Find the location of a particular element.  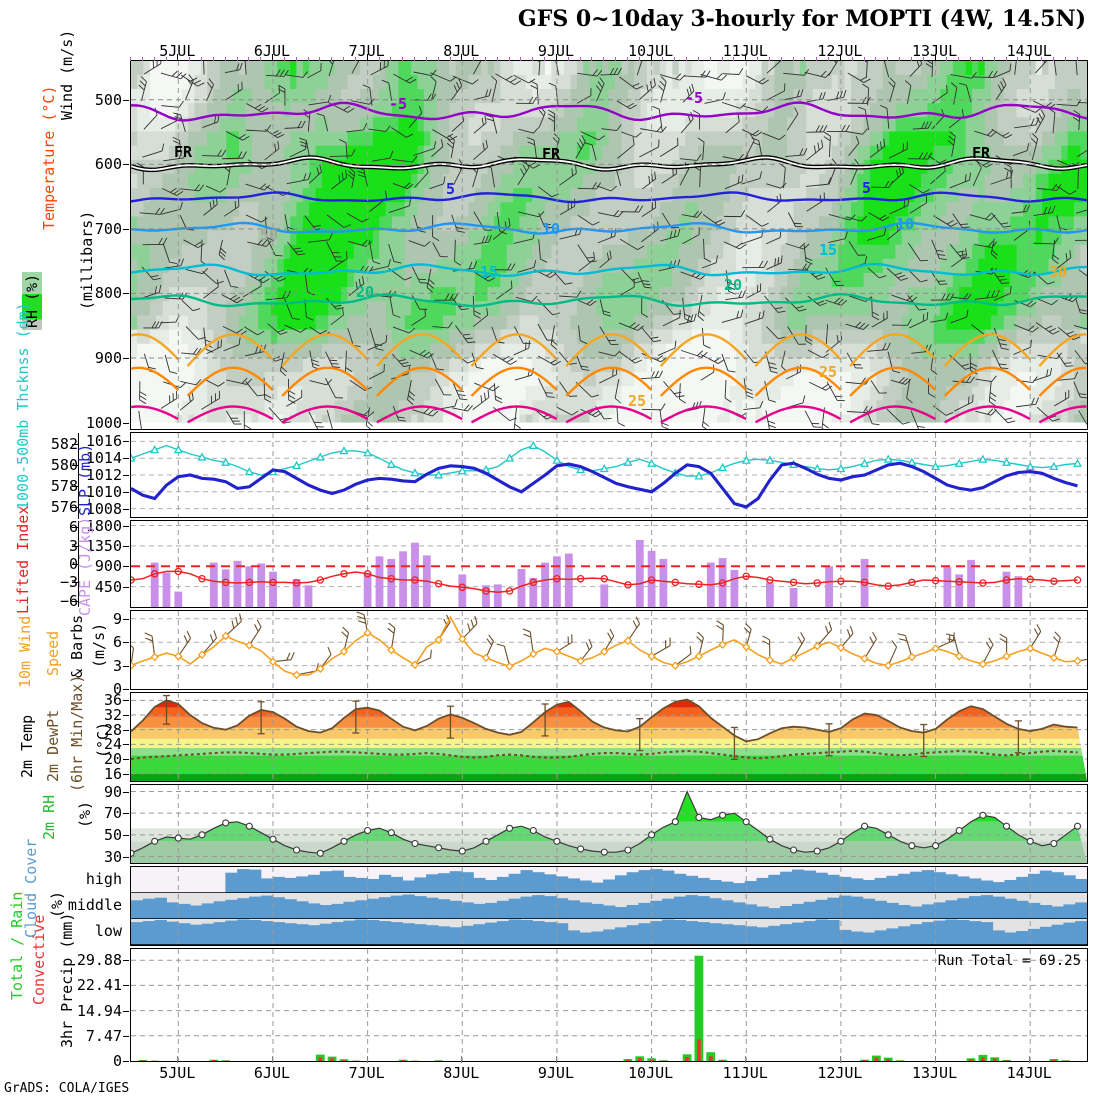

date-label: 11JUL is located at coordinates (745, 51).